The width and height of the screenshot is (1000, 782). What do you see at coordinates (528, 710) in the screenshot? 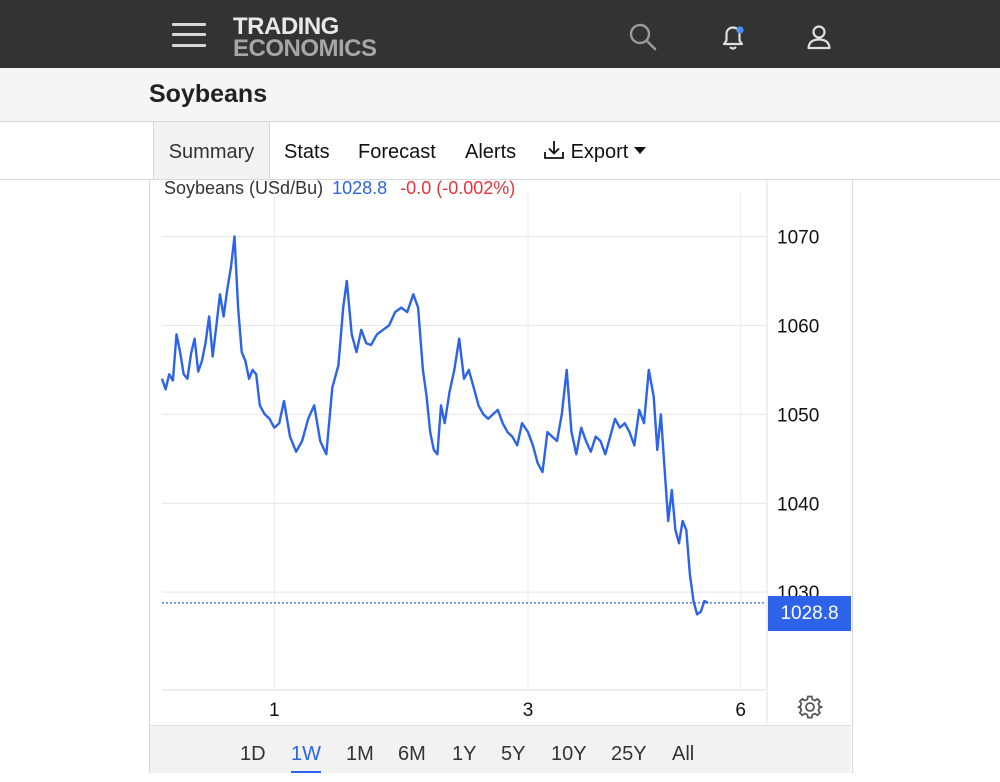
I see `x-tick-label: 3` at bounding box center [528, 710].